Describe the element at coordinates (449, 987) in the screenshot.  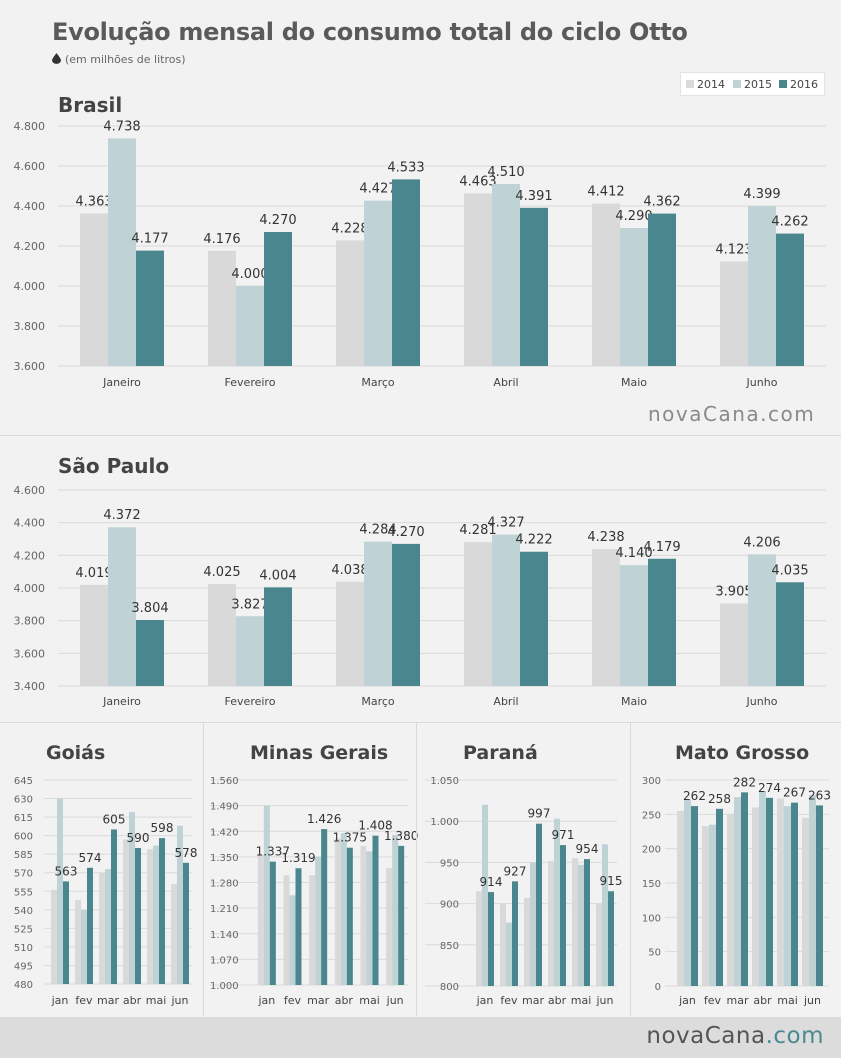
I see `y-tick-label: 800` at that location.